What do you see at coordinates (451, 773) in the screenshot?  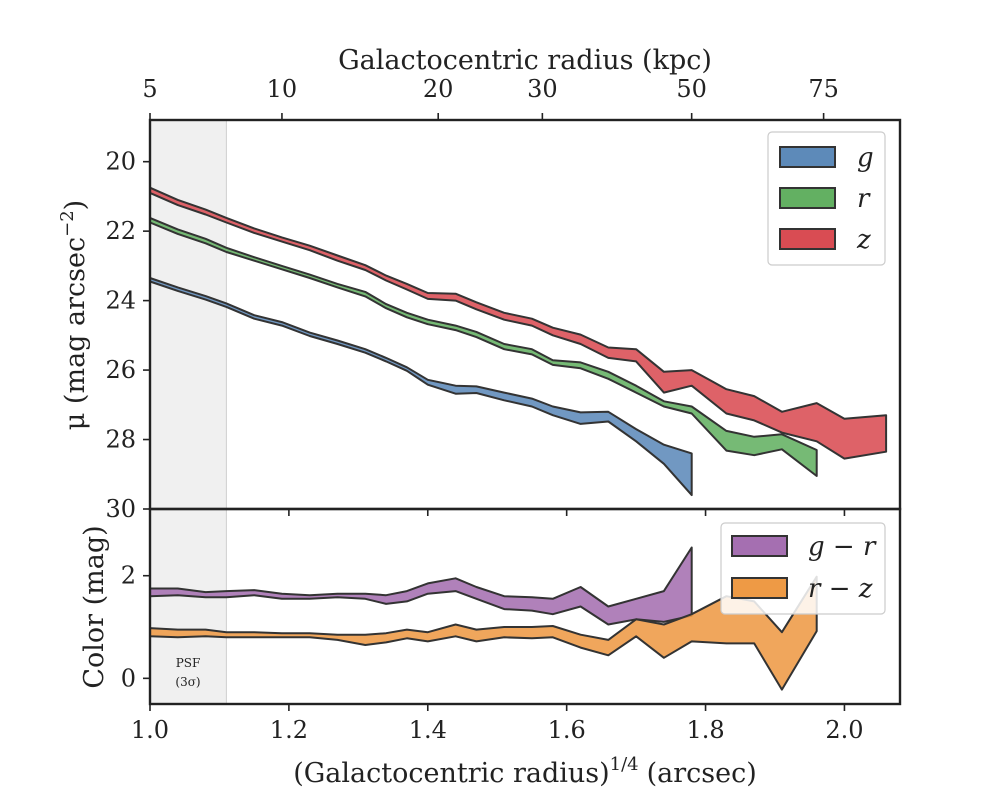 I see `x-axis-title-main: (Galactocentric radius)` at bounding box center [451, 773].